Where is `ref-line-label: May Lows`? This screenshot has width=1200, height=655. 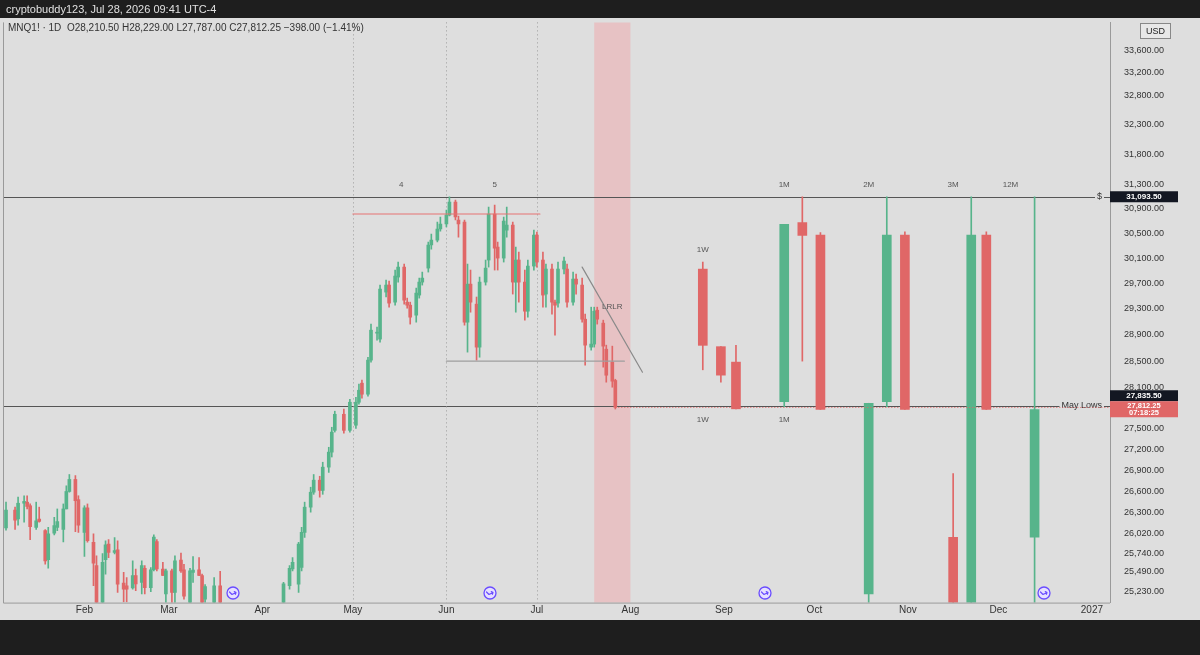 ref-line-label: May Lows is located at coordinates (1082, 405).